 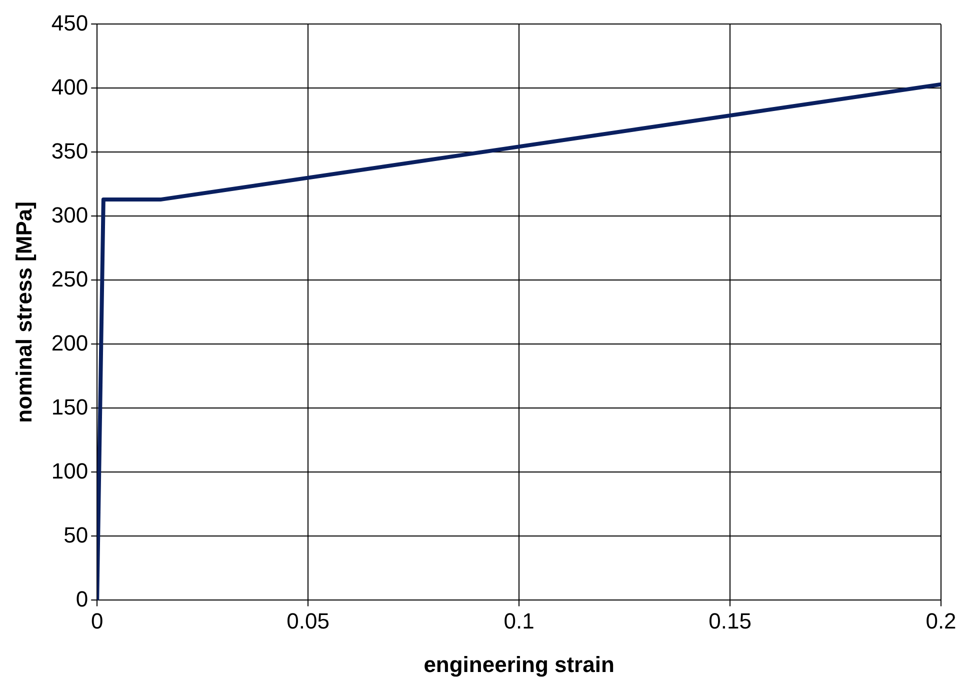 What do you see at coordinates (69, 279) in the screenshot?
I see `y-tick-label: 250` at bounding box center [69, 279].